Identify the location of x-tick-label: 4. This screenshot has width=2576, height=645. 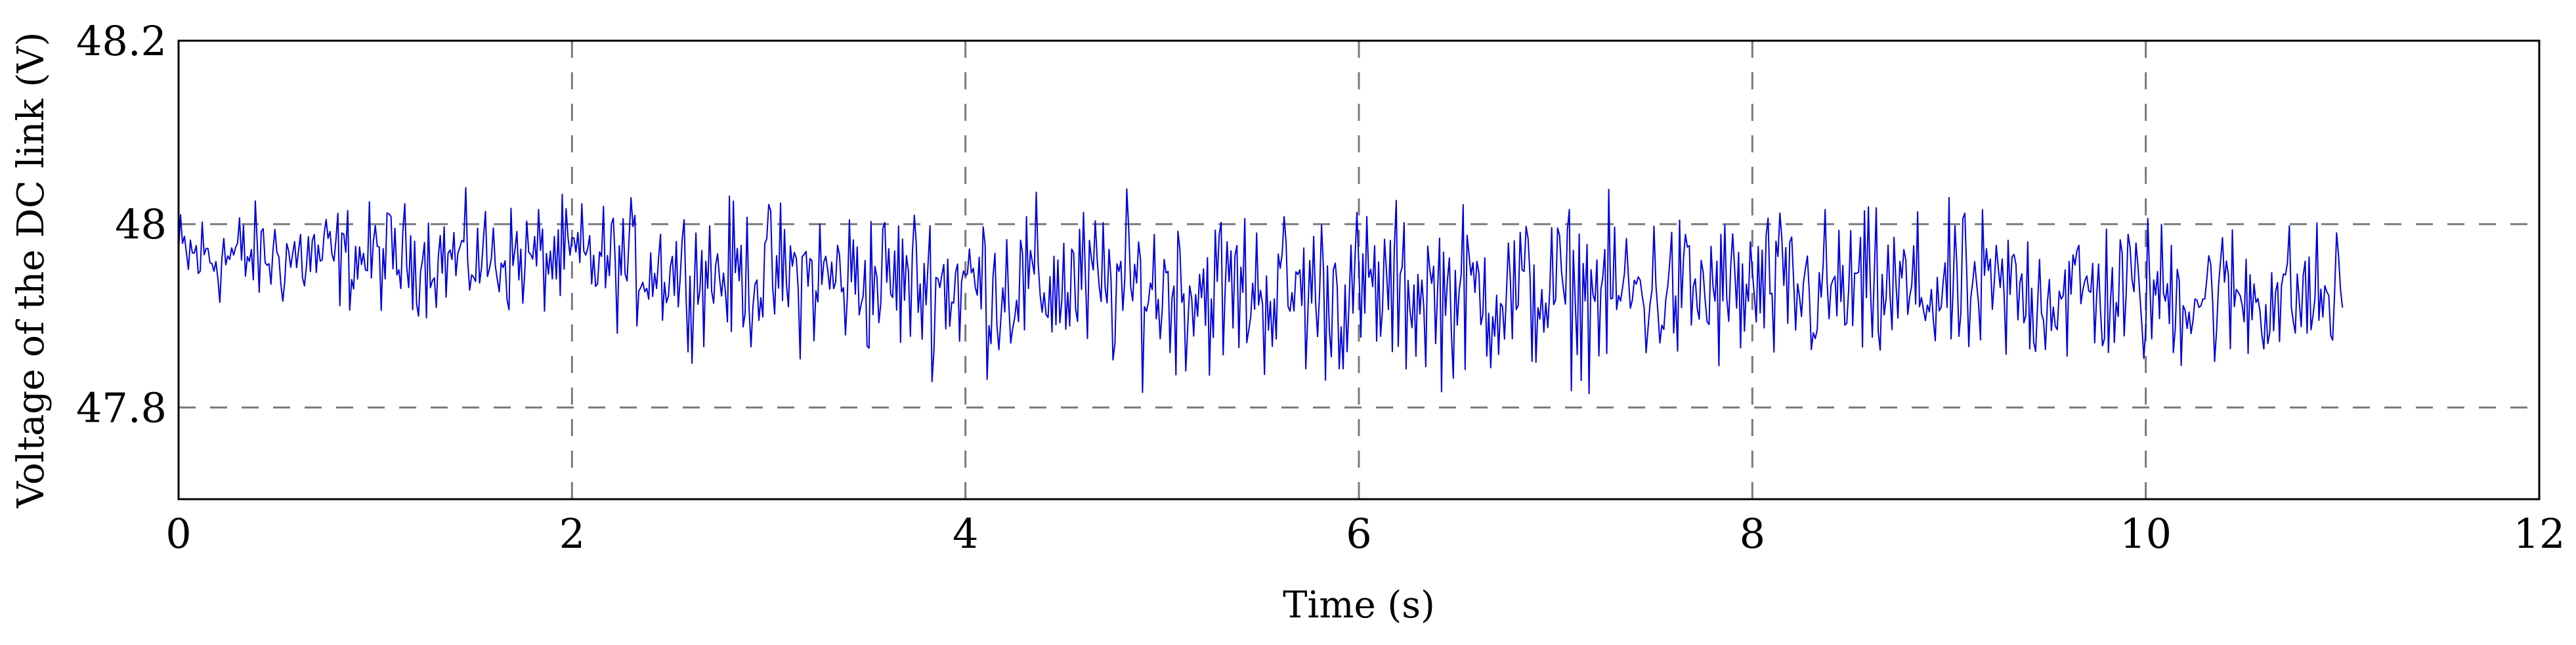
(965, 534).